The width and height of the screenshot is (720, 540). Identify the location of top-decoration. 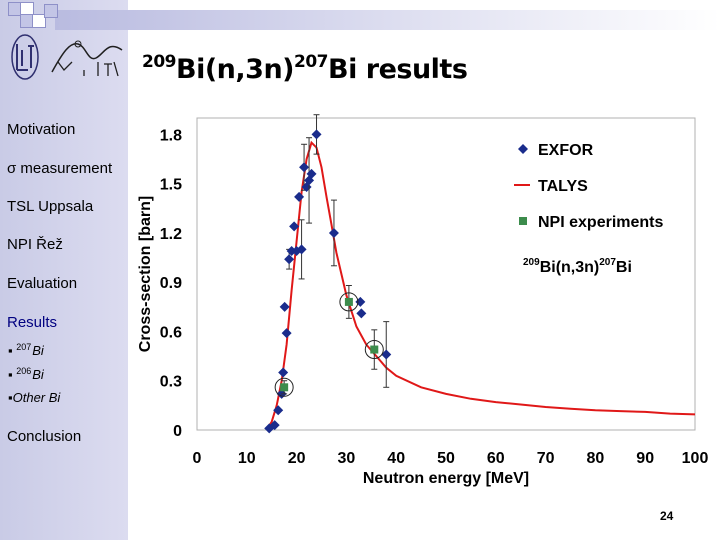
(360, 15).